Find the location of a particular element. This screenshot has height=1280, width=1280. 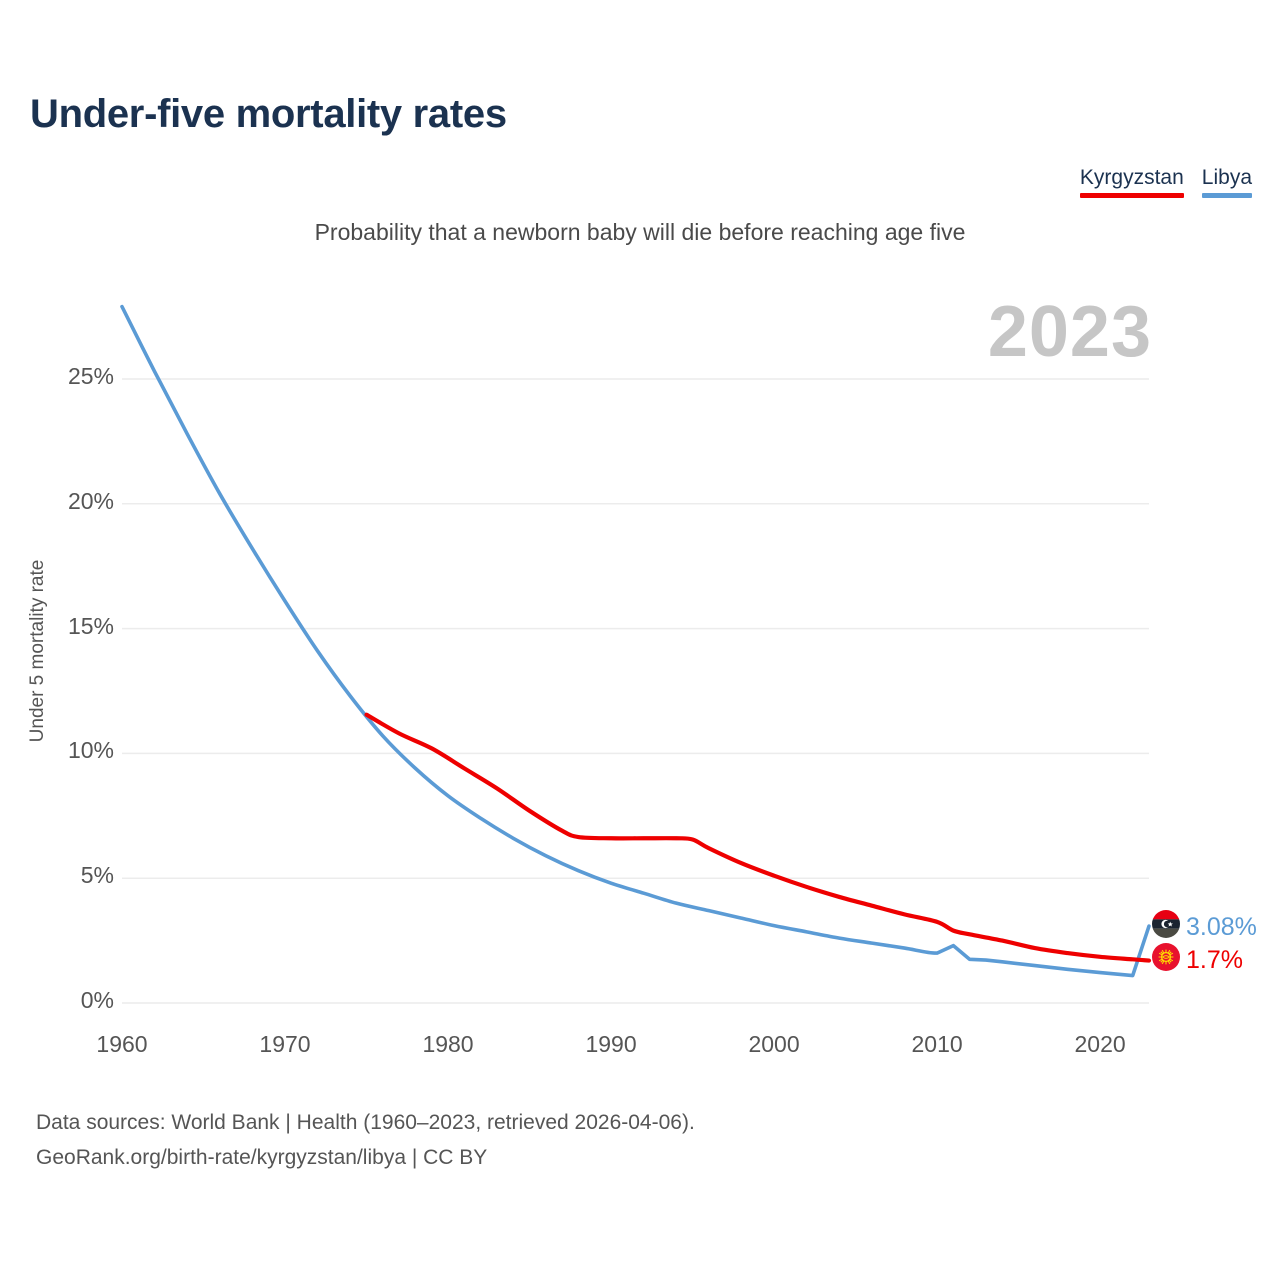

legend-color-swatch-kyrgyzstan is located at coordinates (1131, 195).